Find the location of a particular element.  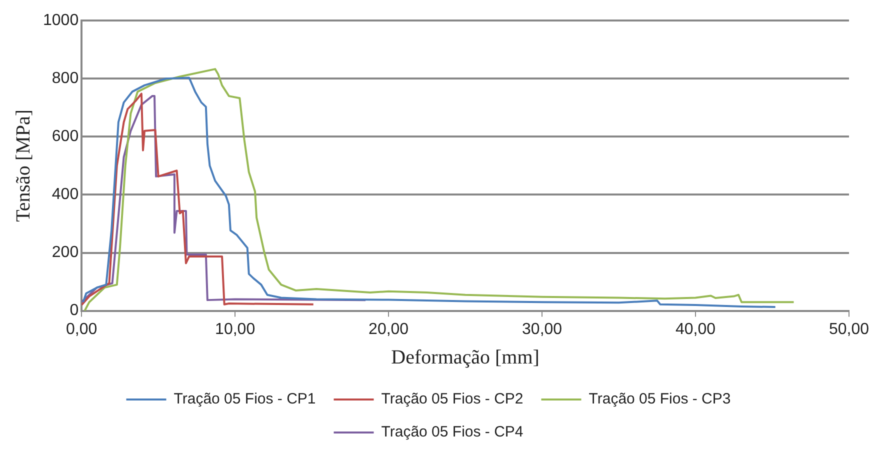

x-tick-label: 40,00 is located at coordinates (695, 329).